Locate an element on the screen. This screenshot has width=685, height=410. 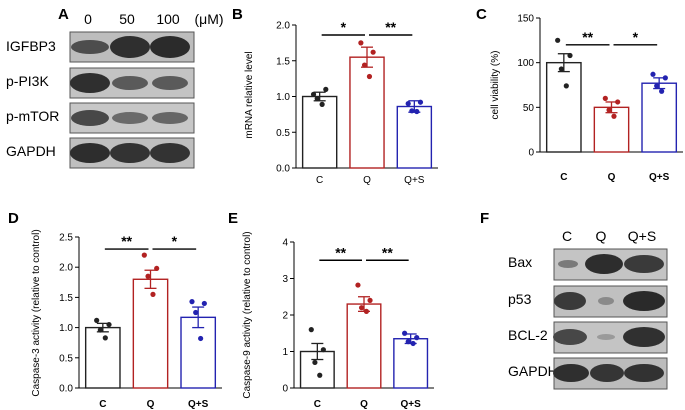
y-tick-label: 1 is located at coordinates (285, 352).